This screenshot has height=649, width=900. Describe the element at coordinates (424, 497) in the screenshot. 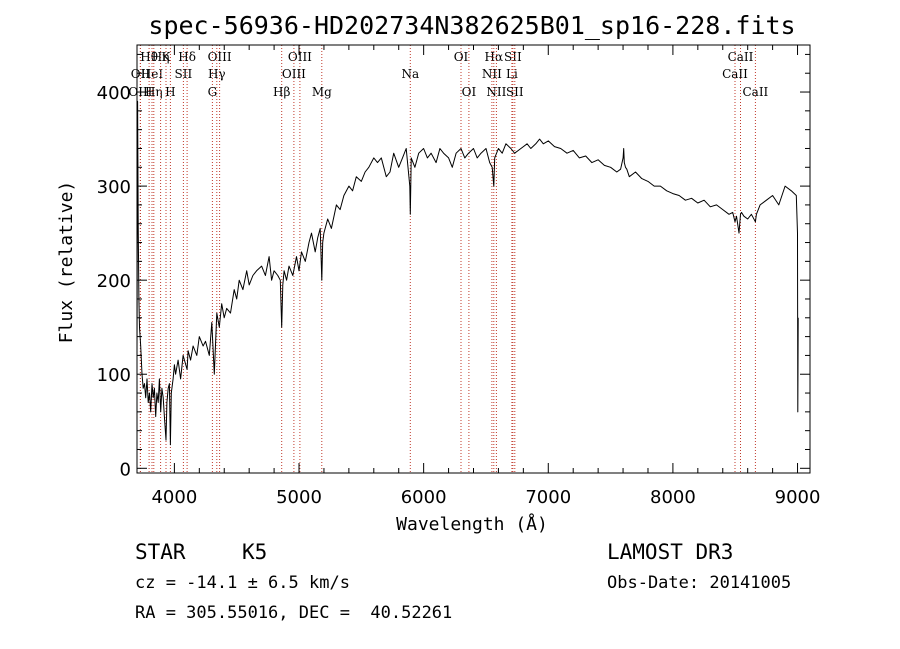

I see `x-tick-label: 6000` at that location.